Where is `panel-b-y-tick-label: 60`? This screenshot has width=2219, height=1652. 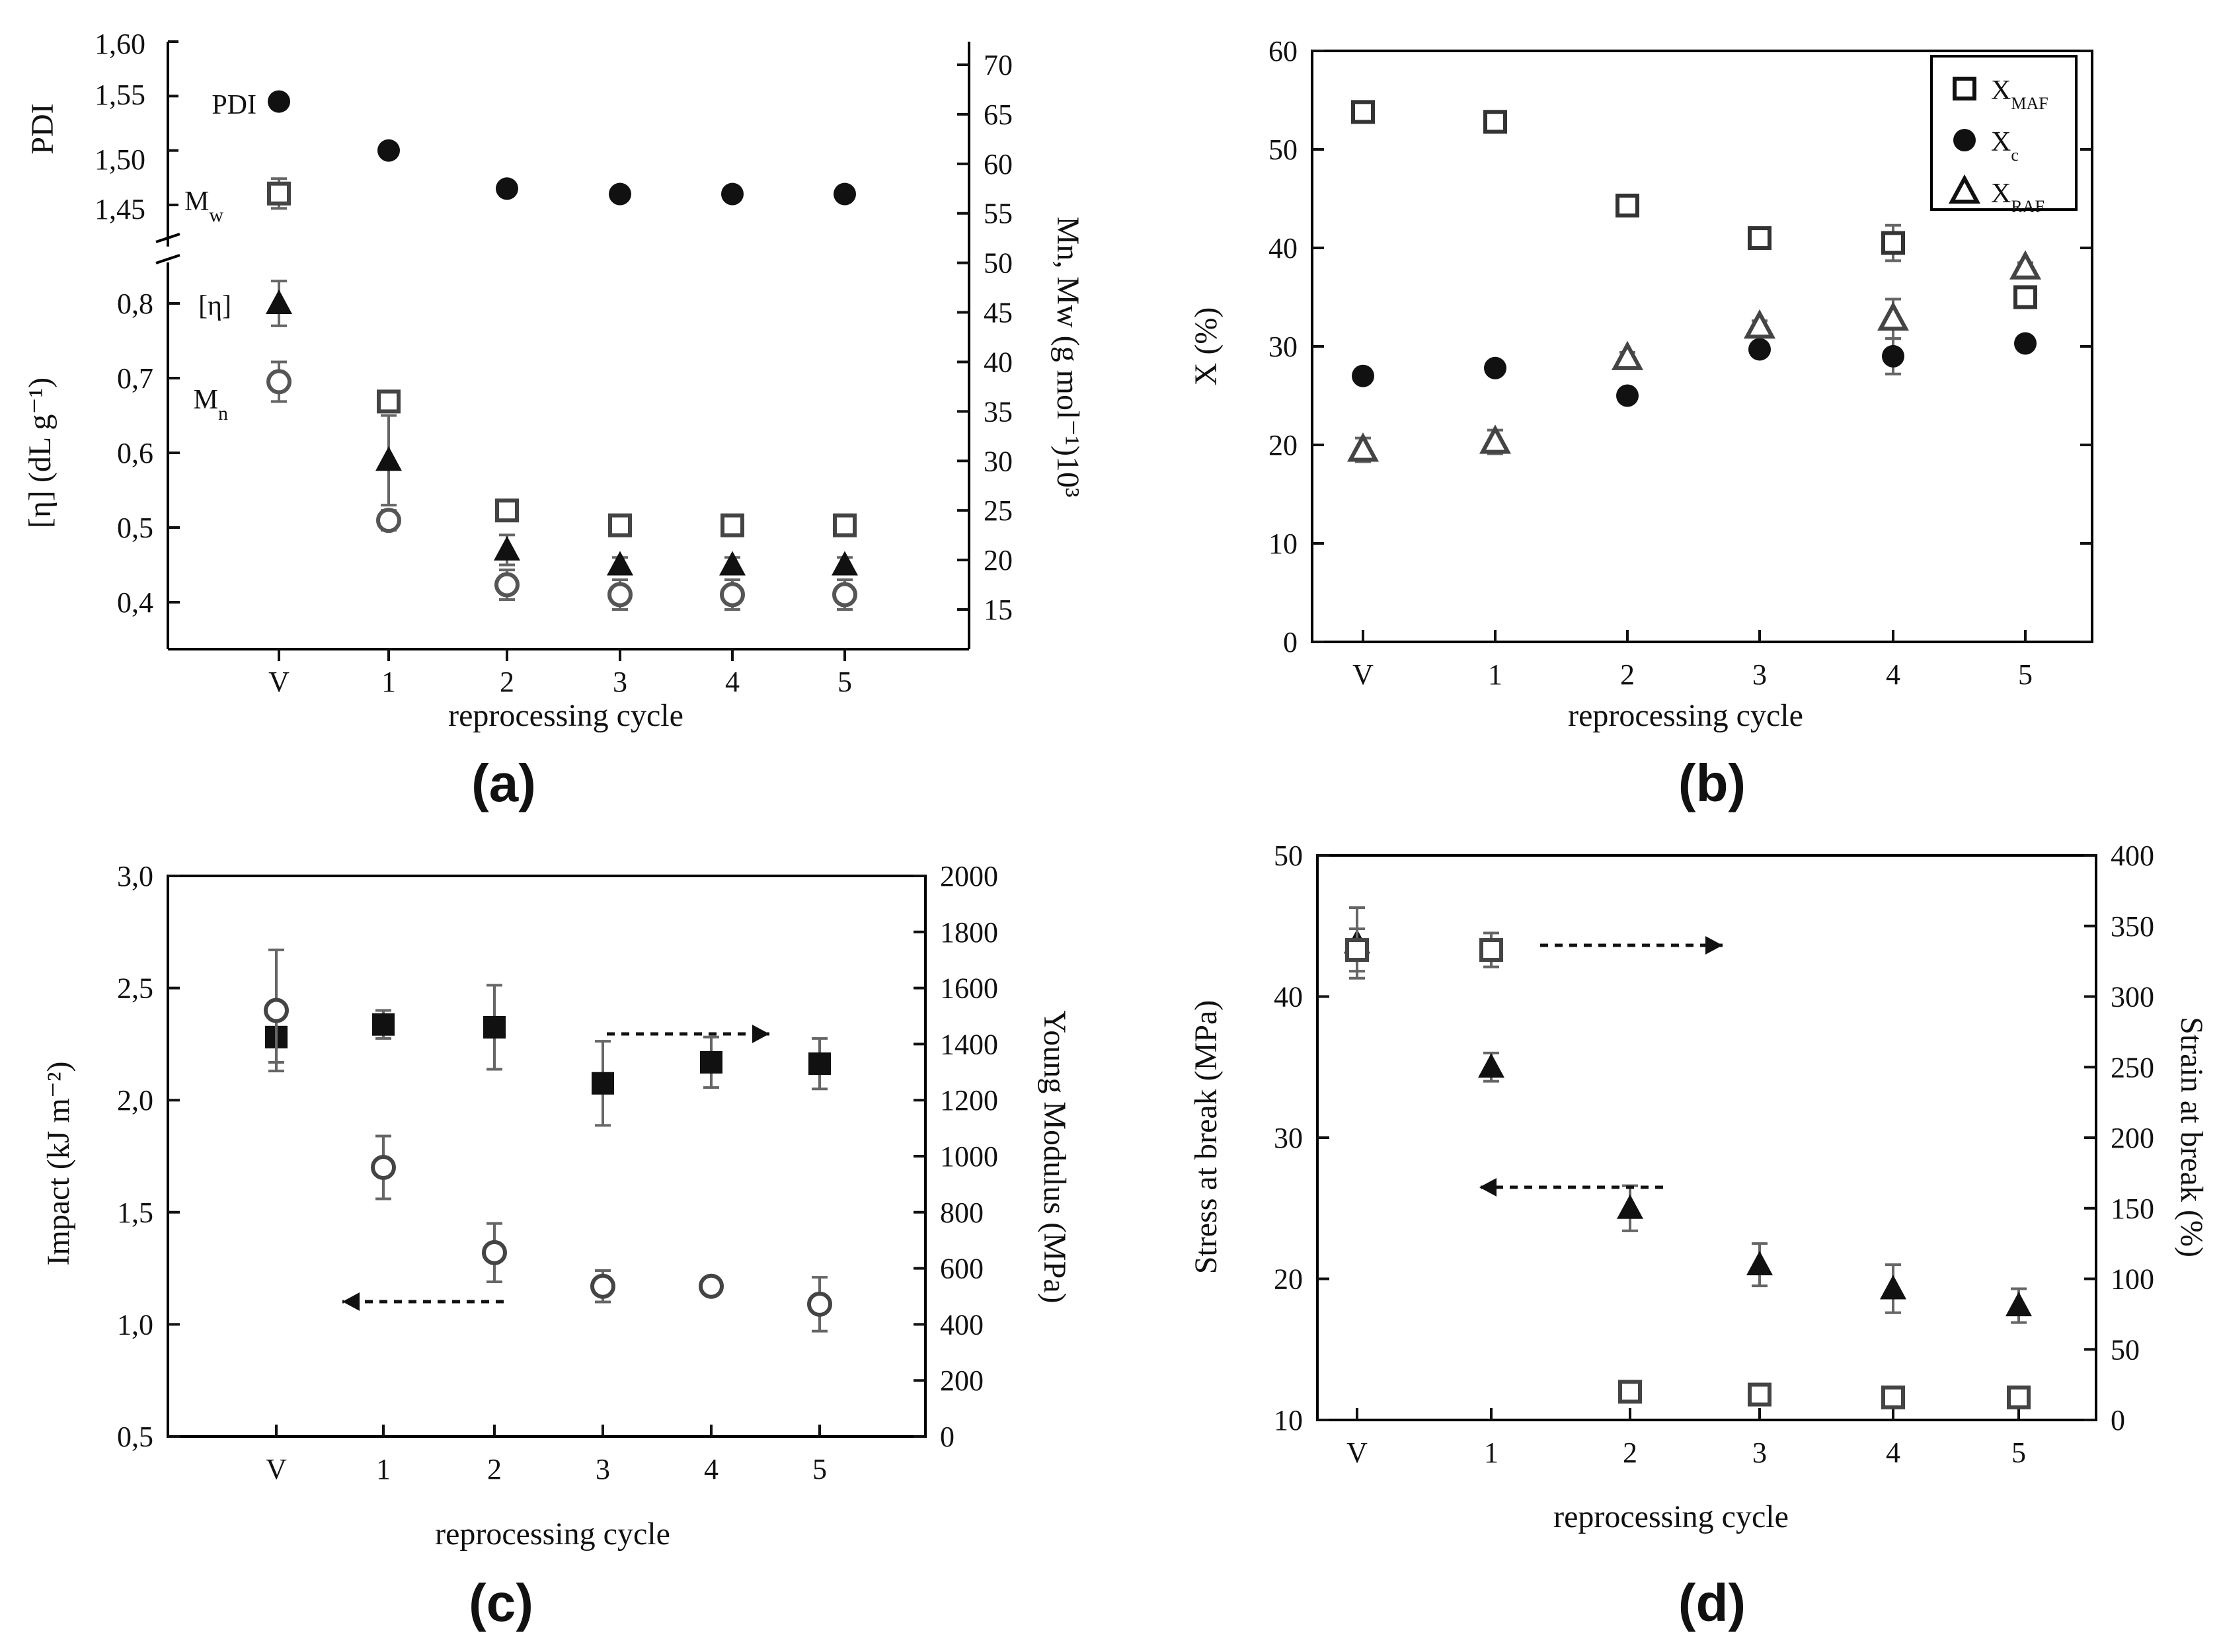 panel-b-y-tick-label: 60 is located at coordinates (1283, 51).